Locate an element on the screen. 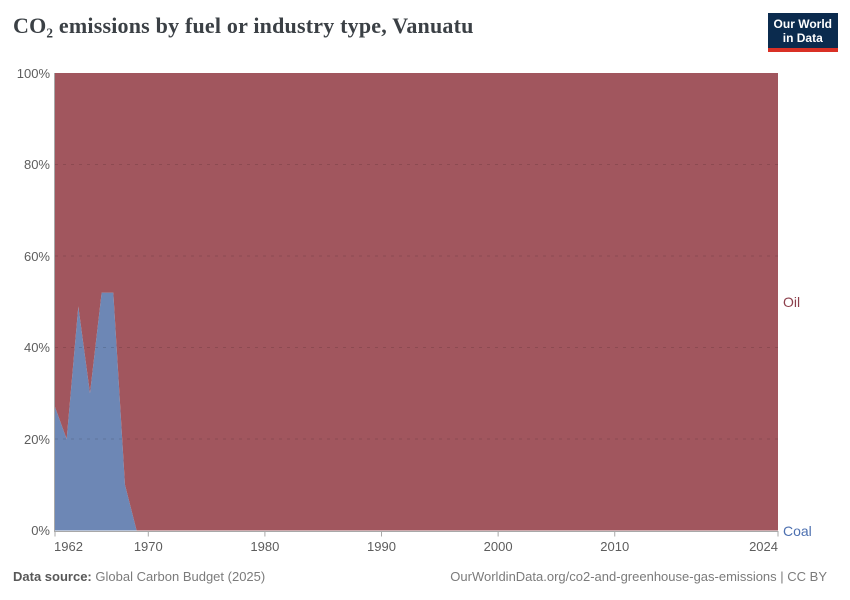  y-tick-label-0: 0% is located at coordinates (40, 530).